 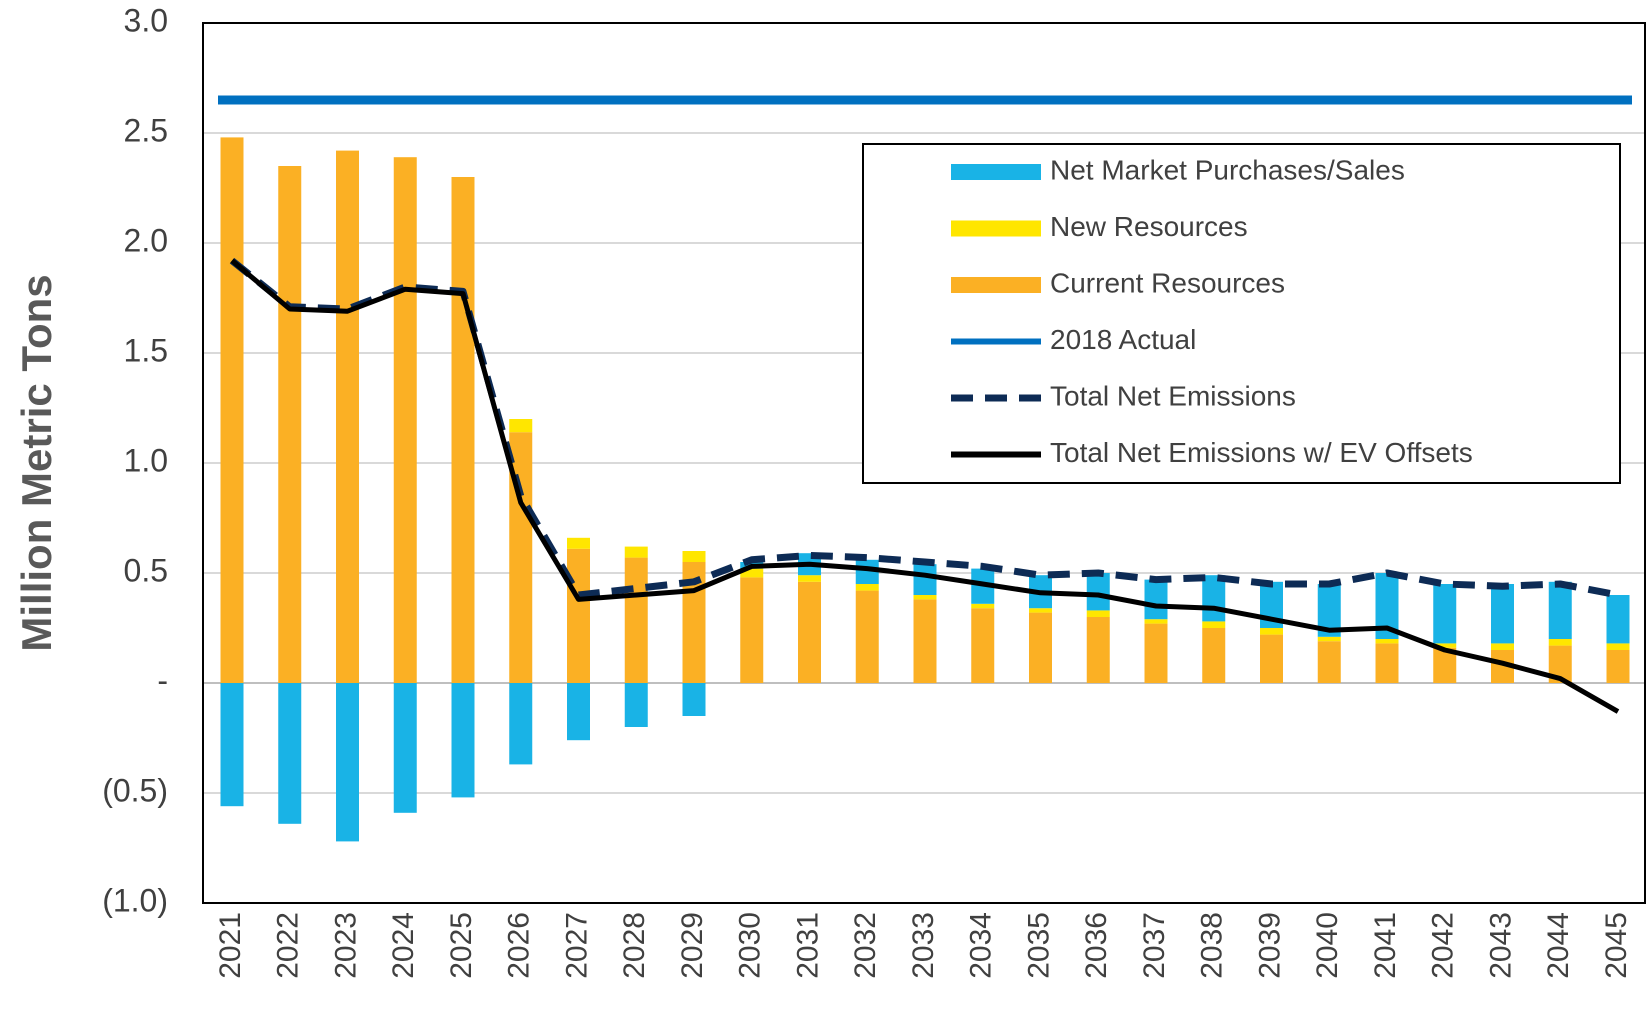 I want to click on x-tick-label: 2039, so click(x=1269, y=945).